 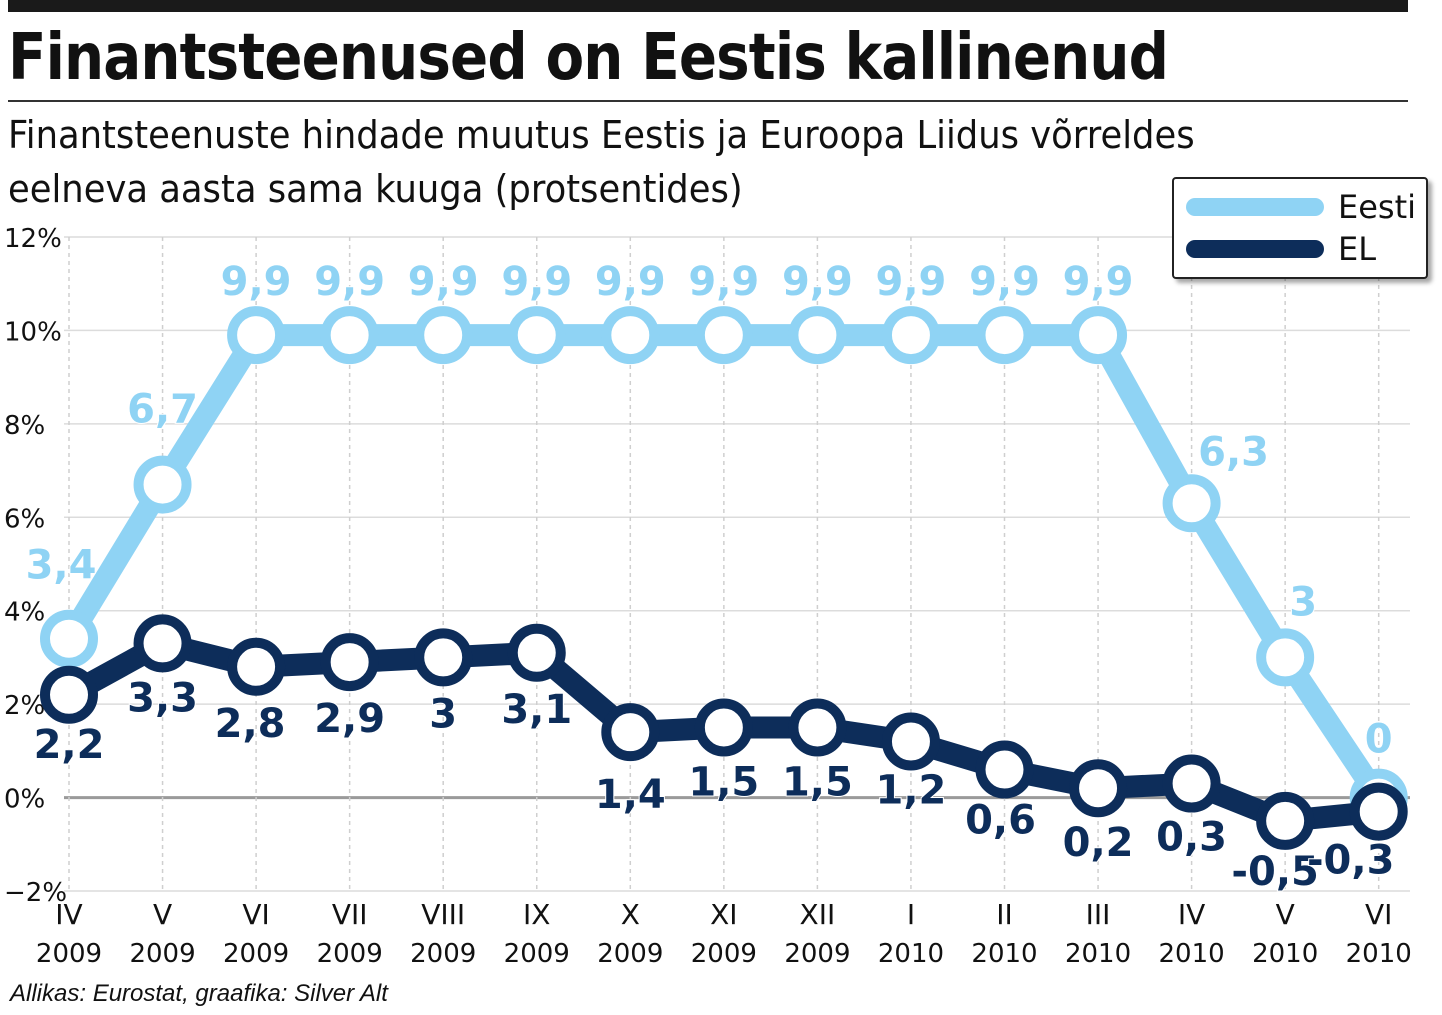 What do you see at coordinates (630, 914) in the screenshot?
I see `x-tick-month: X` at bounding box center [630, 914].